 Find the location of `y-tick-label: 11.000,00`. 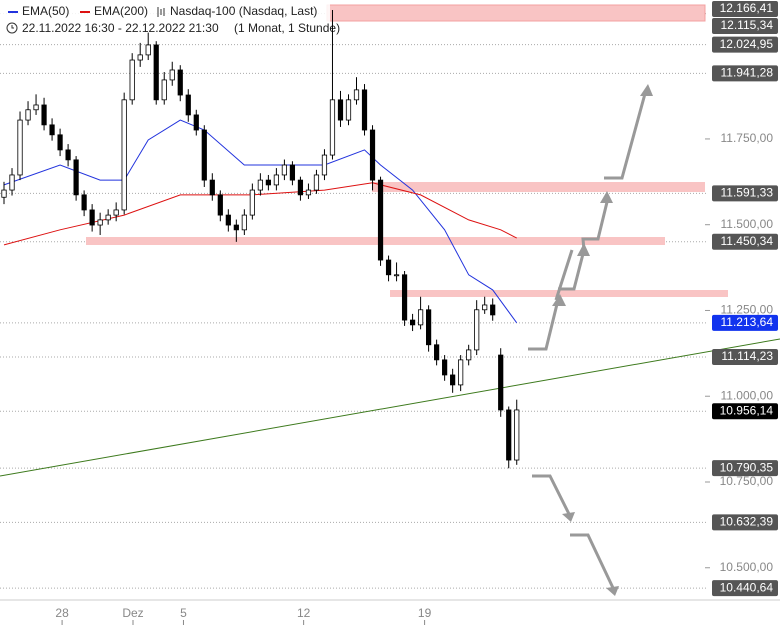

y-tick-label: 11.000,00 is located at coordinates (747, 395).